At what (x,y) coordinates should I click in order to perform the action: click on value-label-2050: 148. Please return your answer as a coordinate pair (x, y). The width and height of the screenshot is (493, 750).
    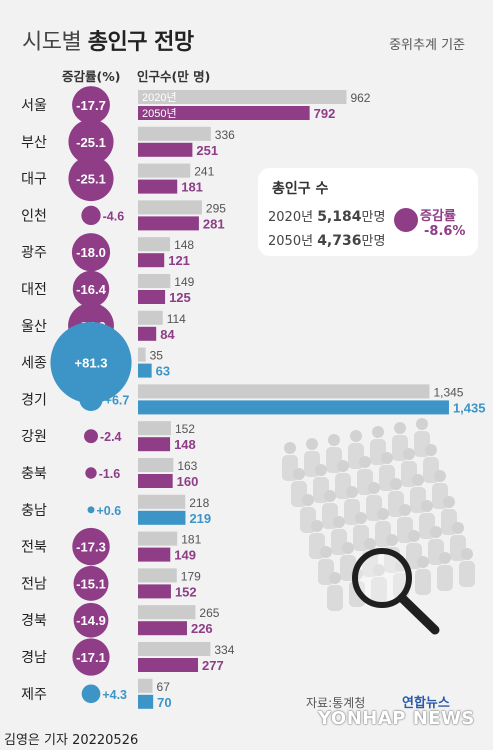
    Looking at the image, I should click on (185, 444).